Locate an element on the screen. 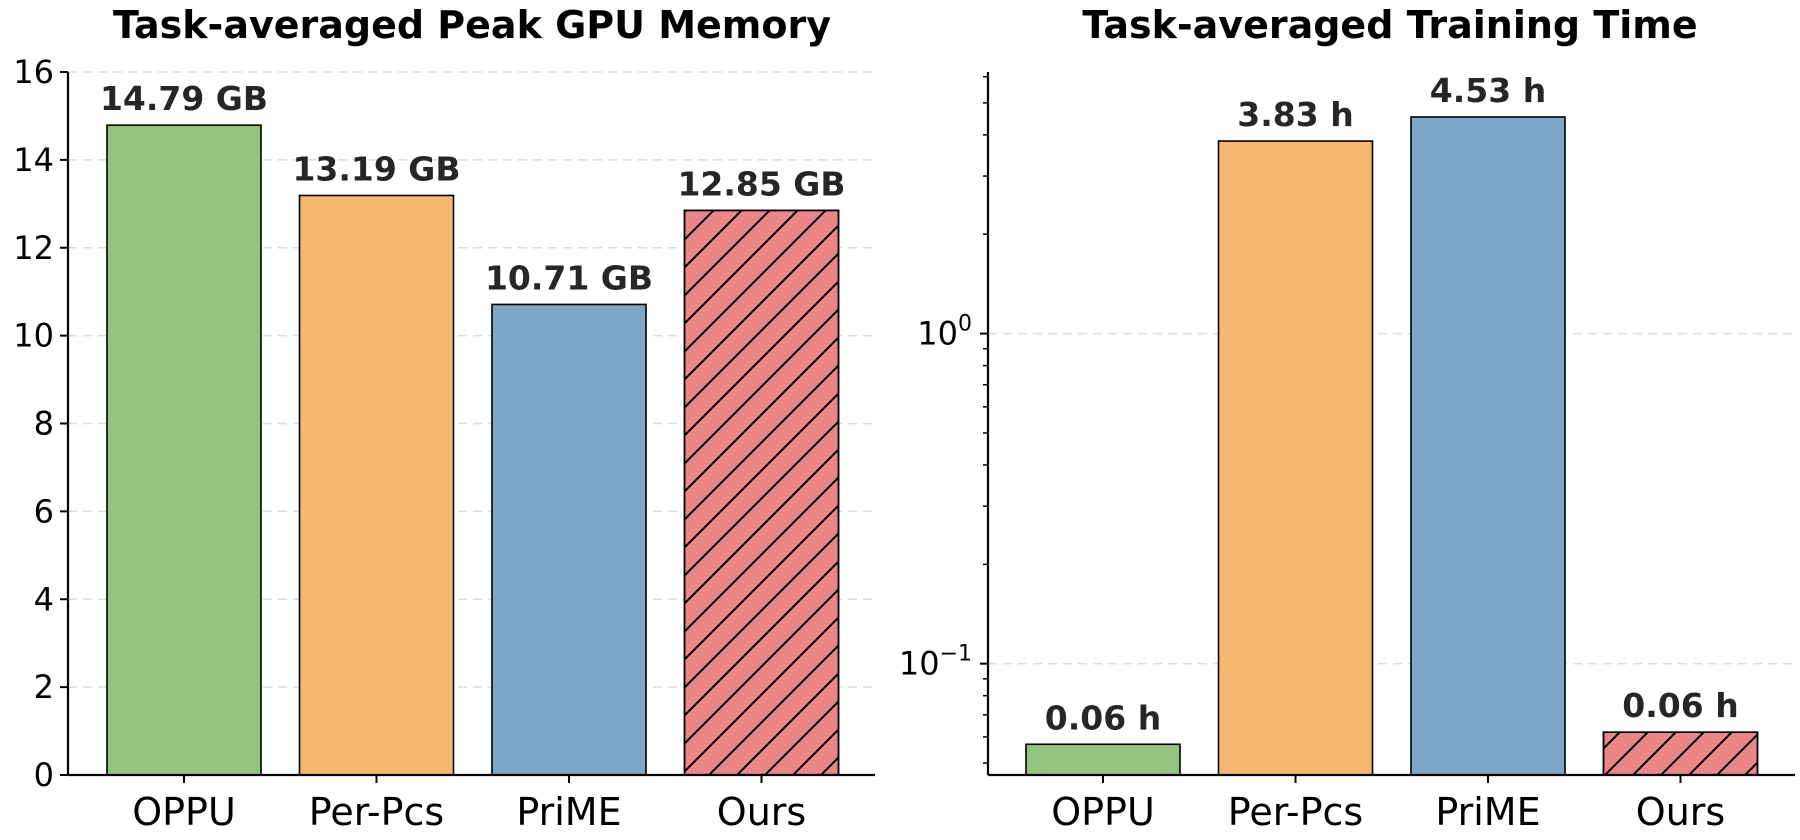 This screenshot has width=1800, height=840. training-time-ytick-label: 10⁻¹ is located at coordinates (935, 662).